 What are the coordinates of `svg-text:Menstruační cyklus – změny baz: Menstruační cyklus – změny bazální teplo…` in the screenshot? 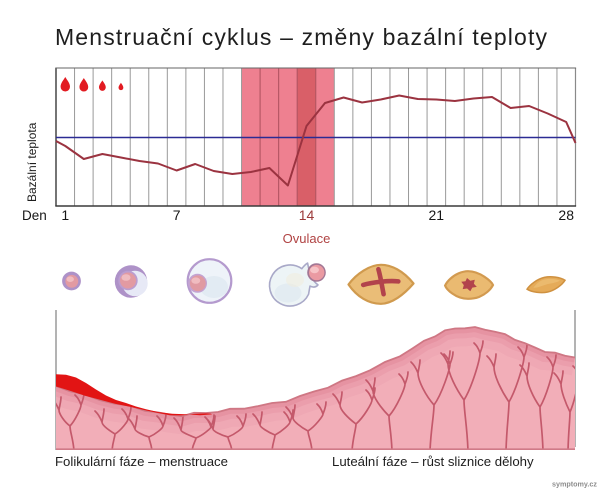 It's located at (301, 37).